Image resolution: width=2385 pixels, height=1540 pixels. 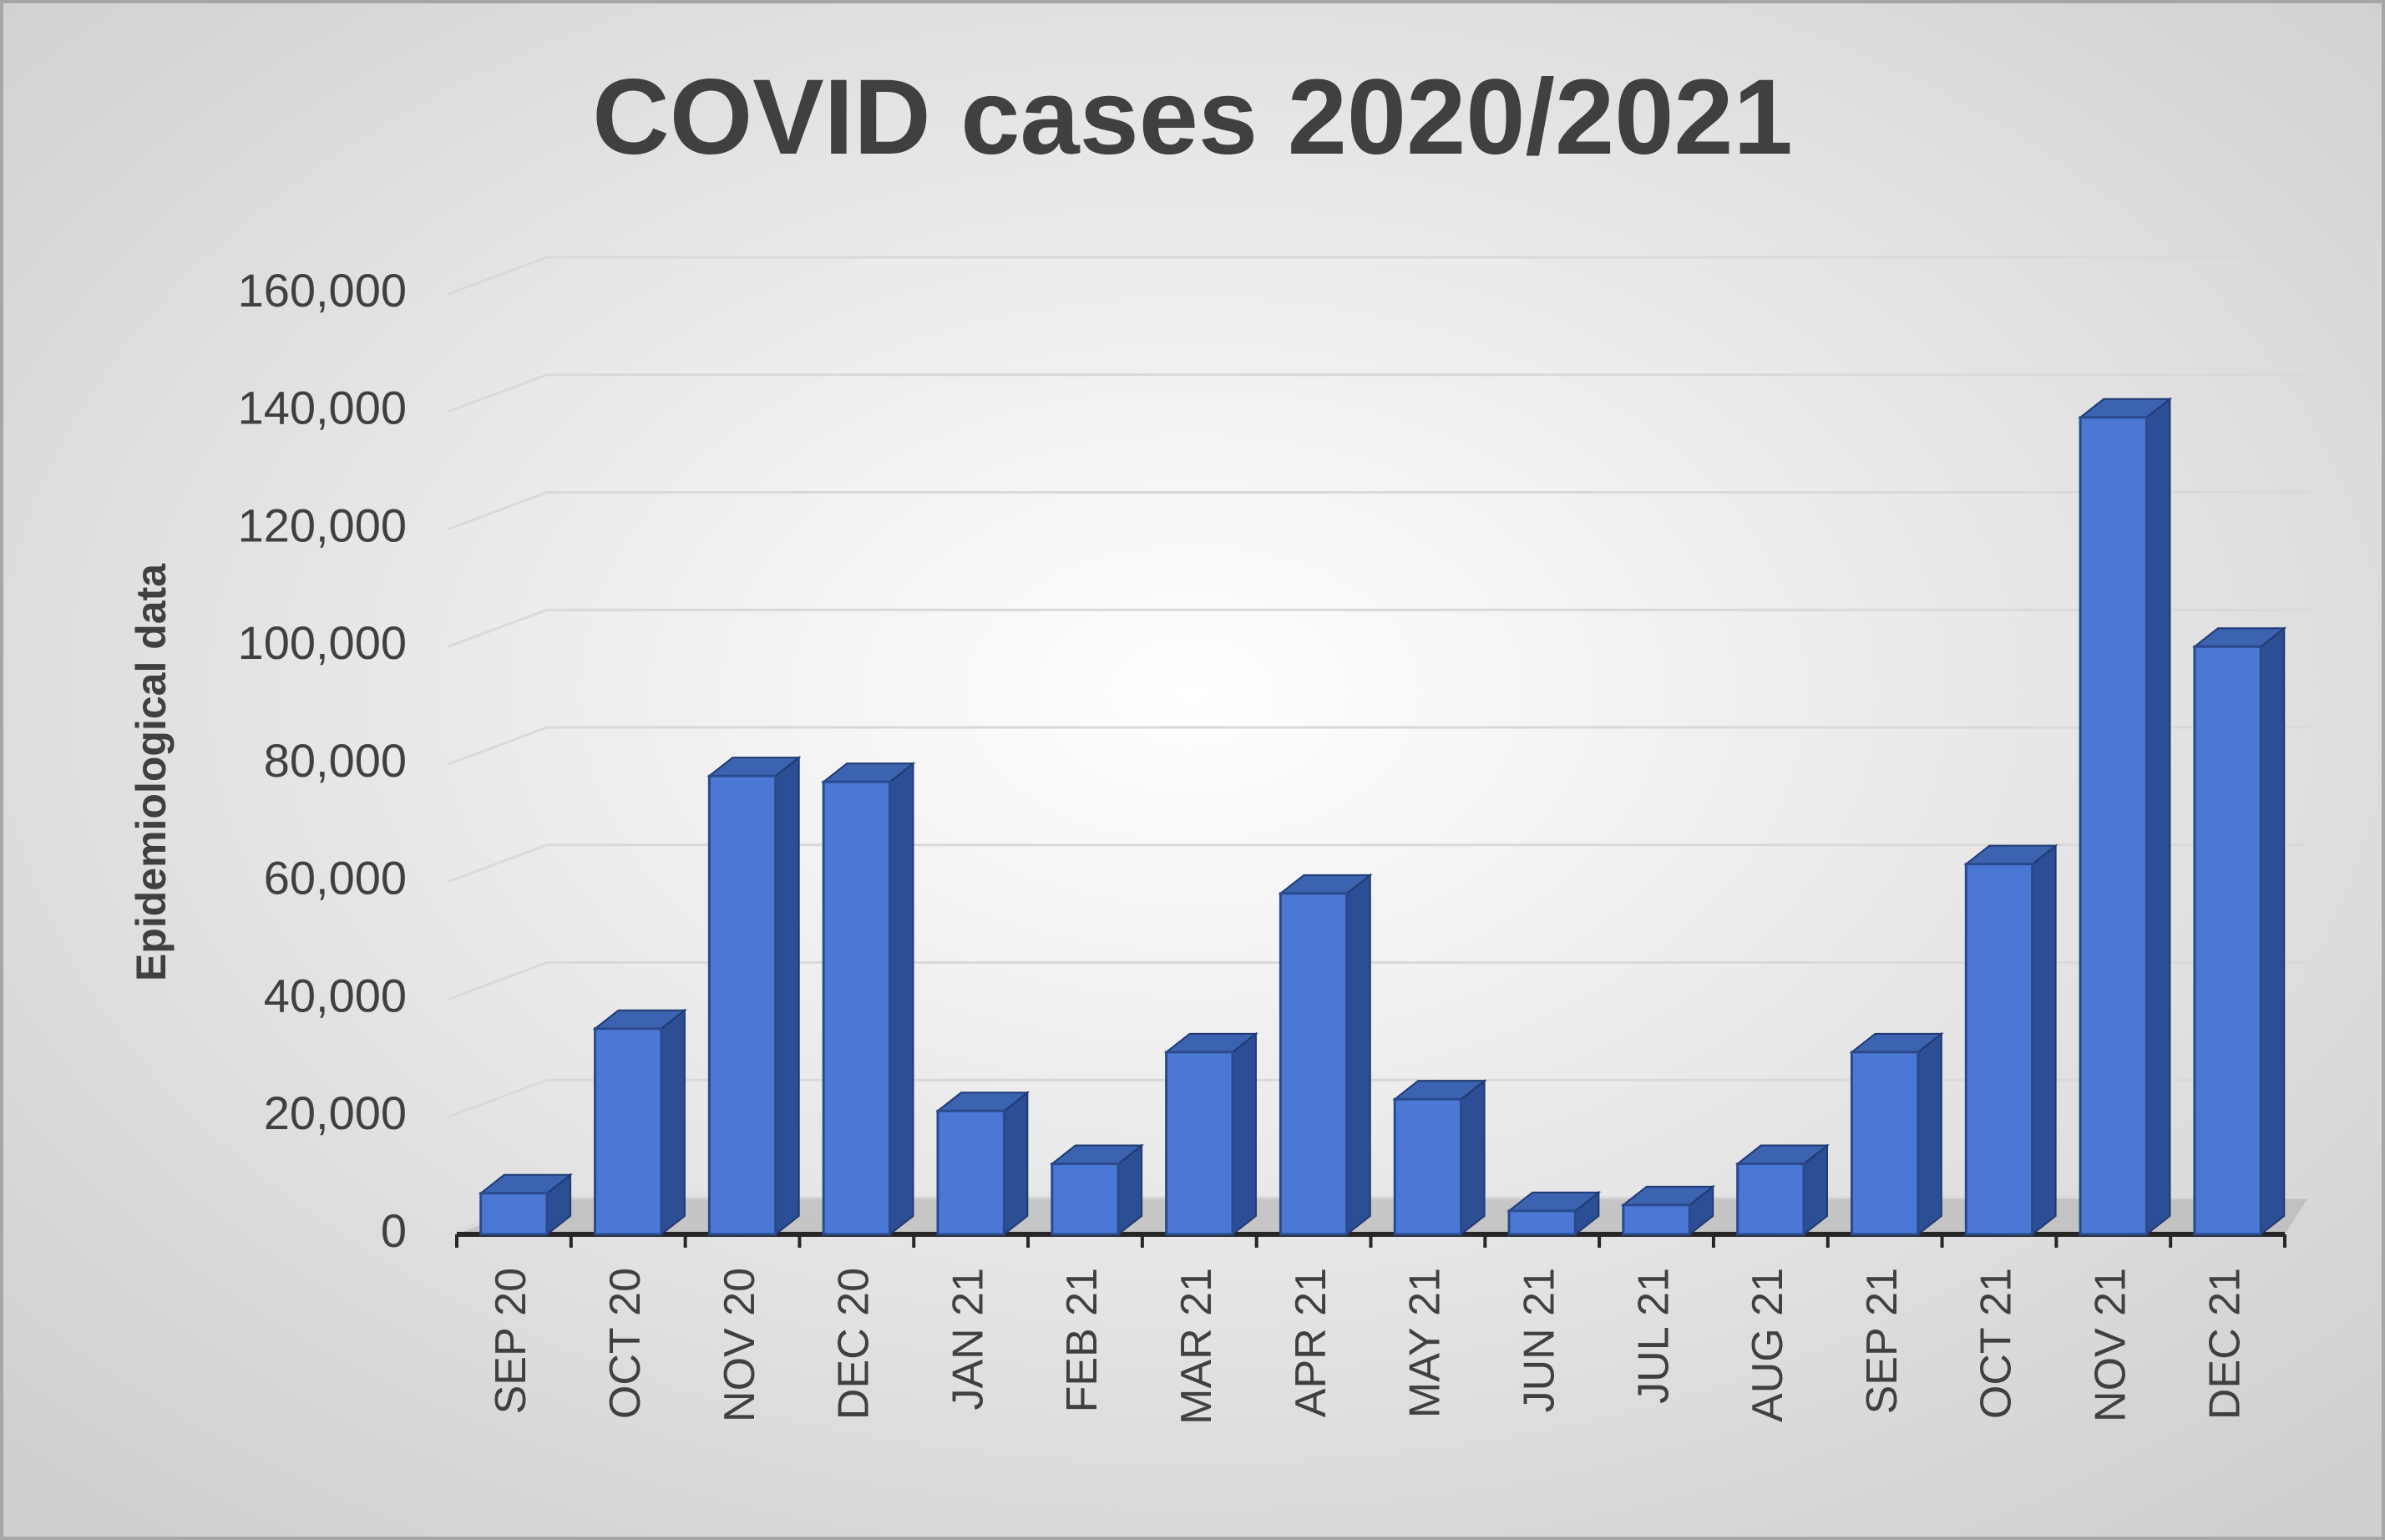 I want to click on y-tick-label: 60,000, so click(x=335, y=878).